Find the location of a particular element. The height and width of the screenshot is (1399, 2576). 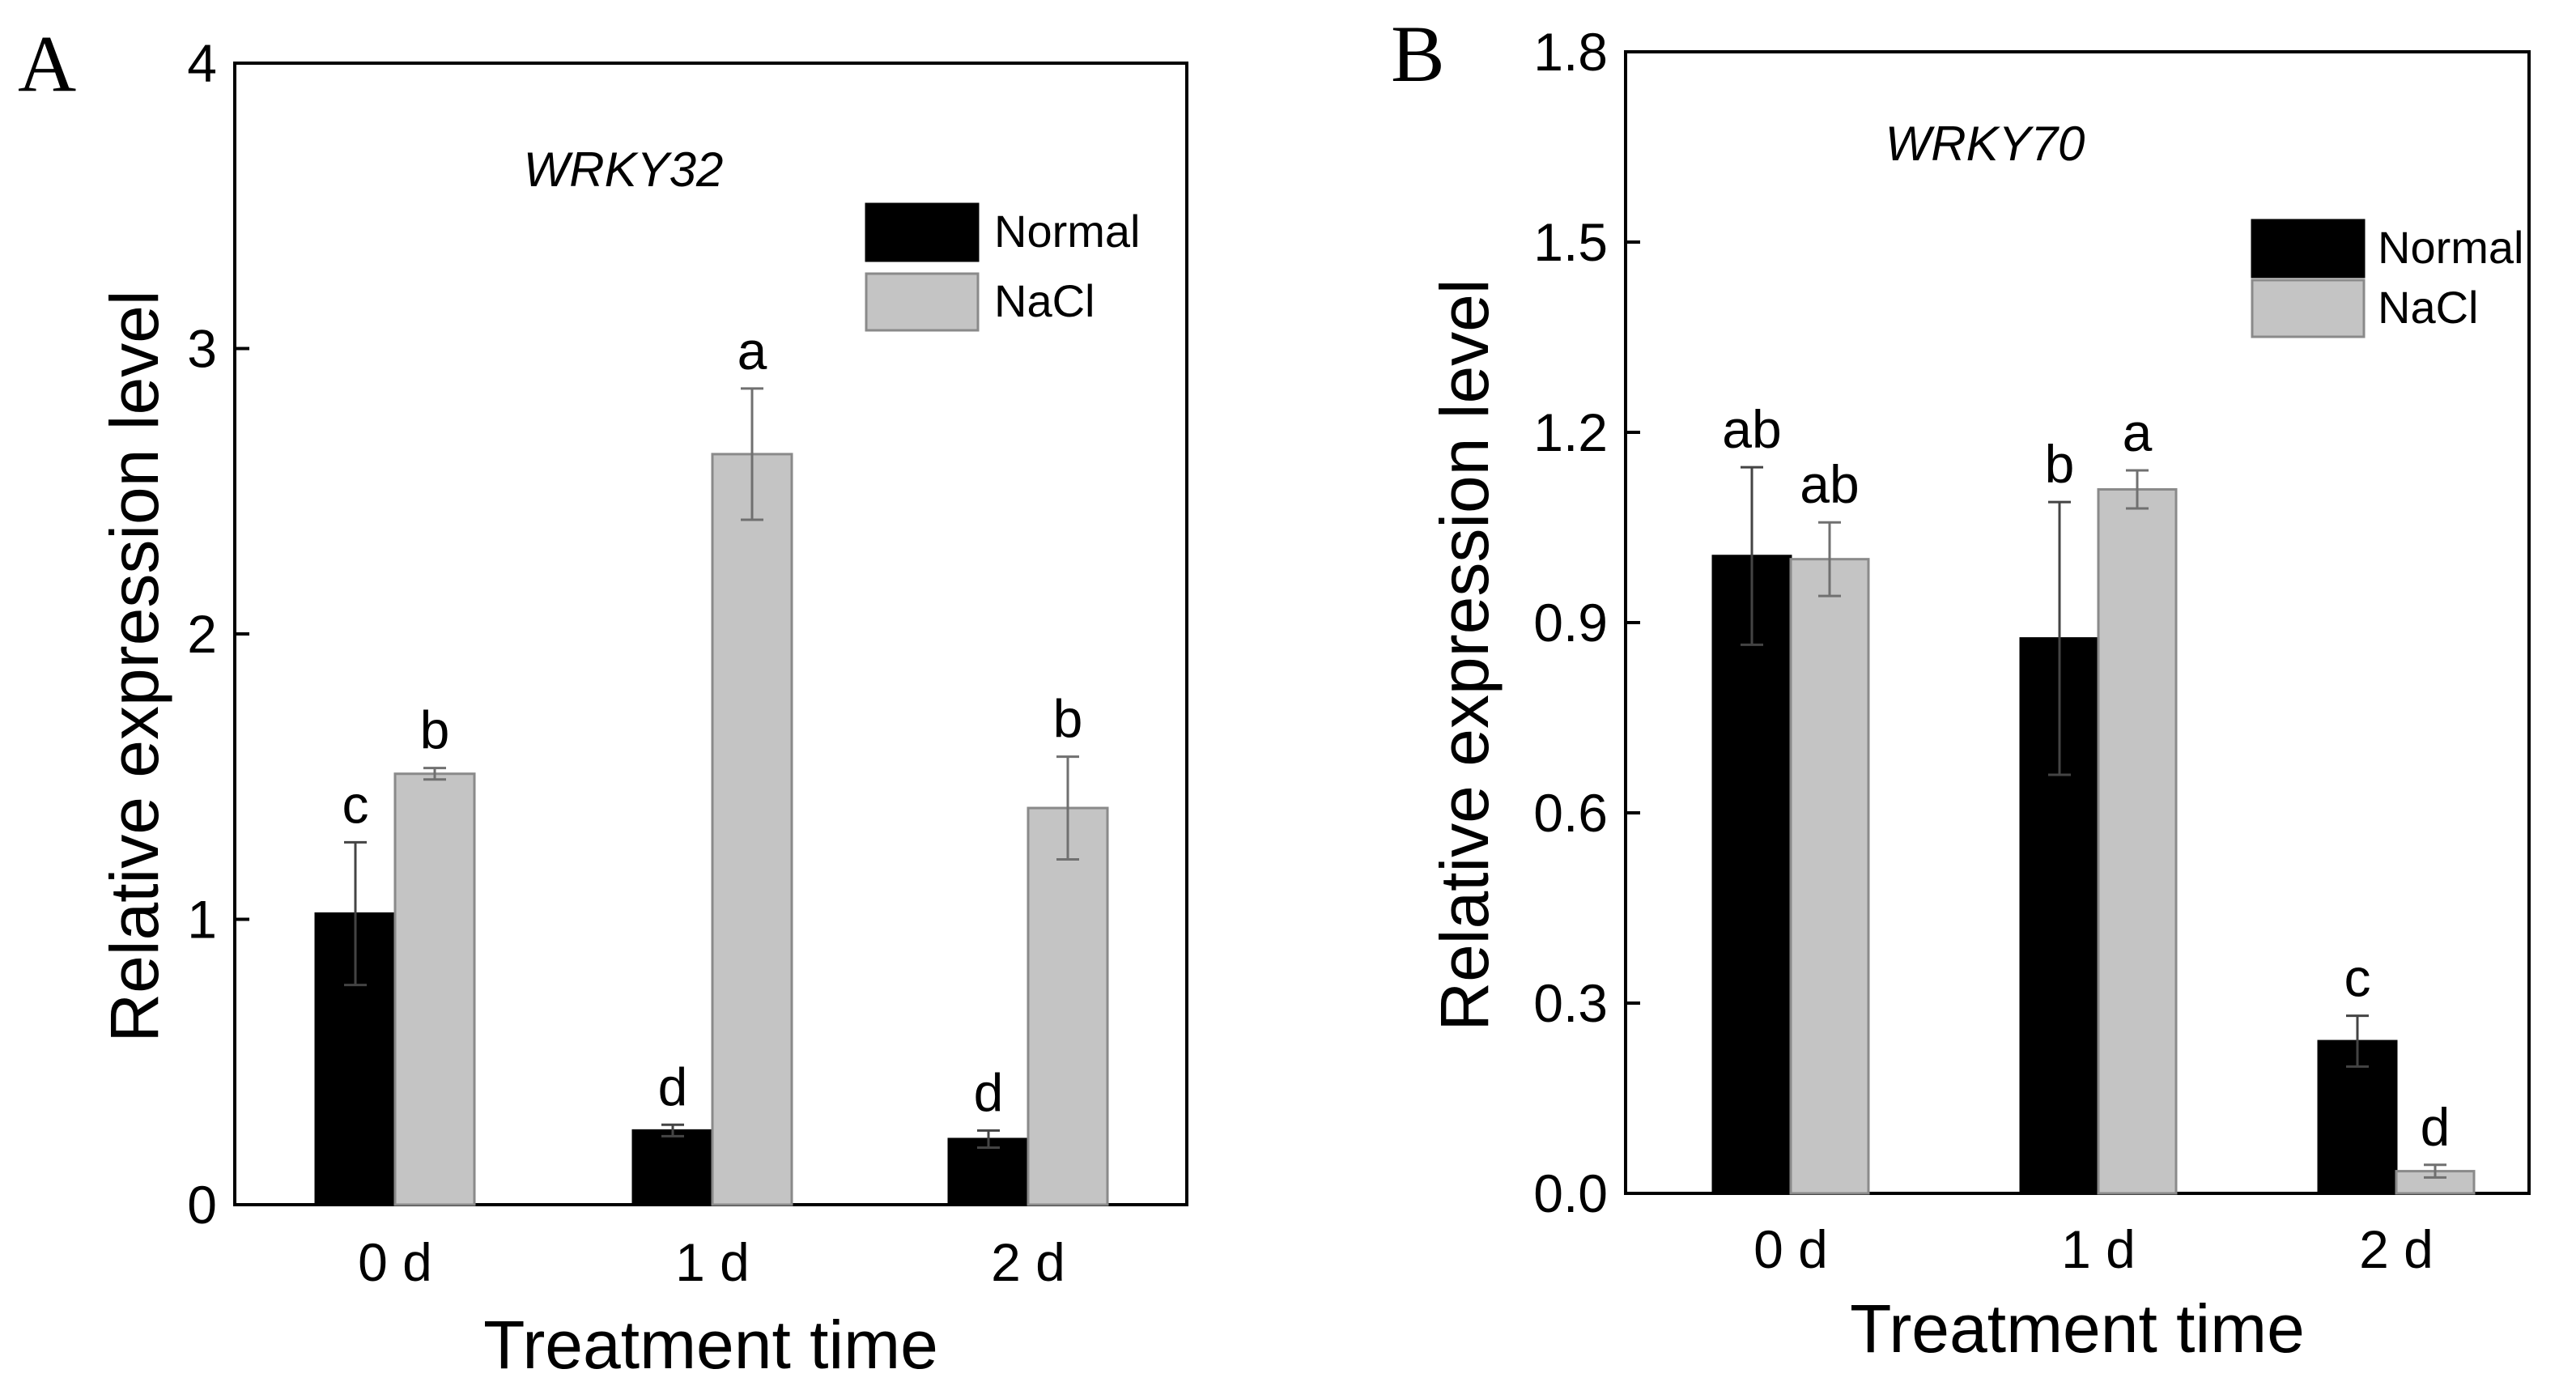

y-tick-label: 2 is located at coordinates (202, 634).